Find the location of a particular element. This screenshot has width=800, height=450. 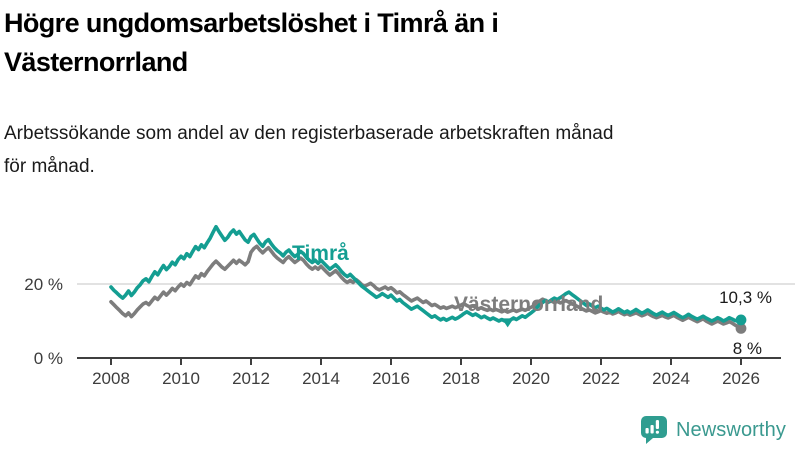

svg-text: 2020 is located at coordinates (531, 378).